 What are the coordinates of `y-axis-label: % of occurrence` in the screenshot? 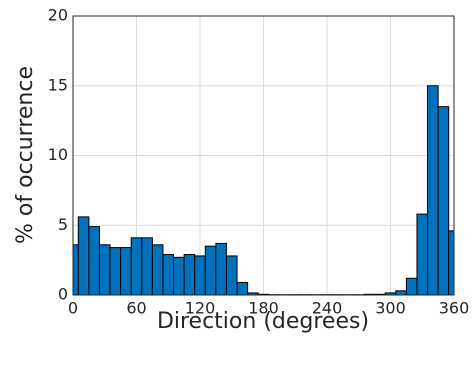 It's located at (25, 155).